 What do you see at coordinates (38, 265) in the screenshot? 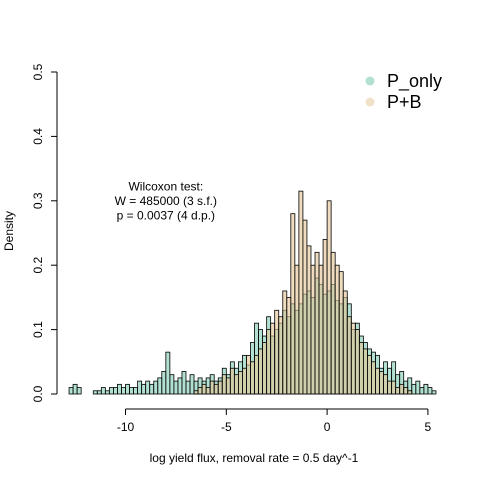
I see `y-tick-label: 0.2` at bounding box center [38, 265].